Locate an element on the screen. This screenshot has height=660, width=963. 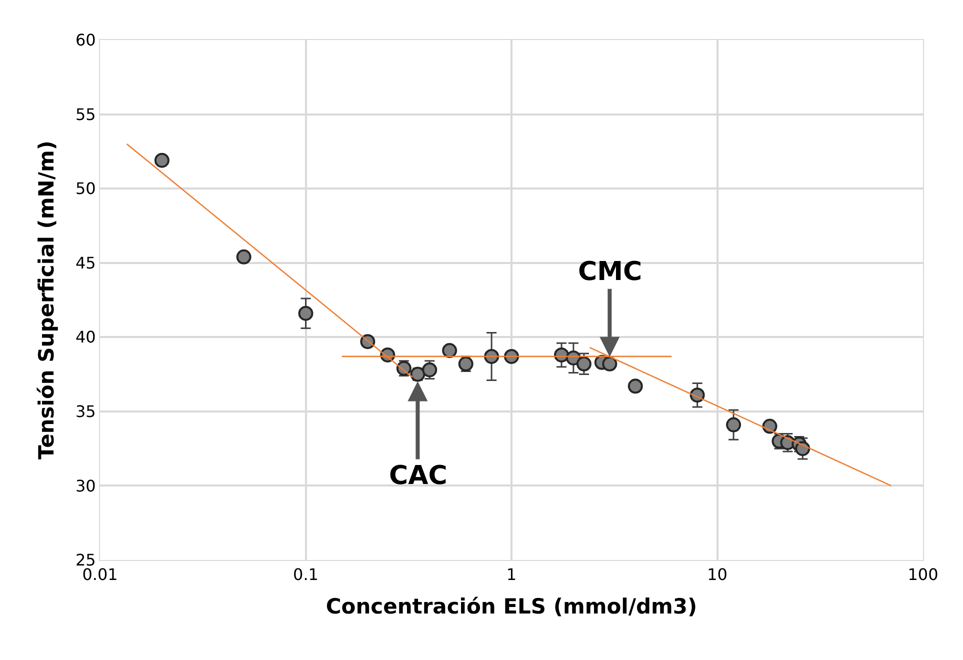
x-axis-title: Concentración ELS (mmol/dm3) is located at coordinates (512, 606).